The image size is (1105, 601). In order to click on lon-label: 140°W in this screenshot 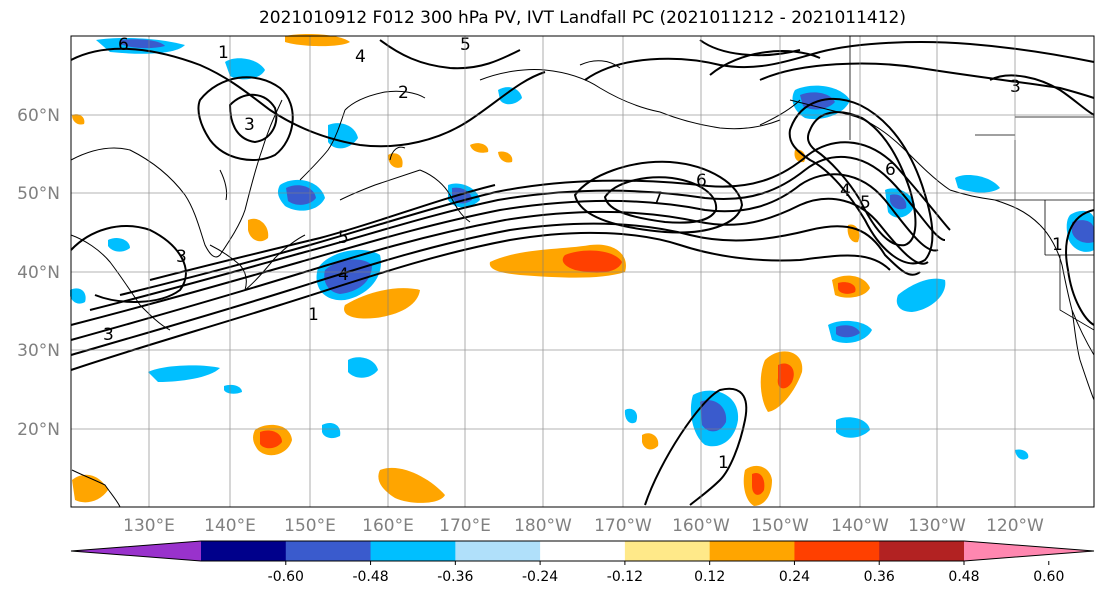, I will do `click(860, 526)`.